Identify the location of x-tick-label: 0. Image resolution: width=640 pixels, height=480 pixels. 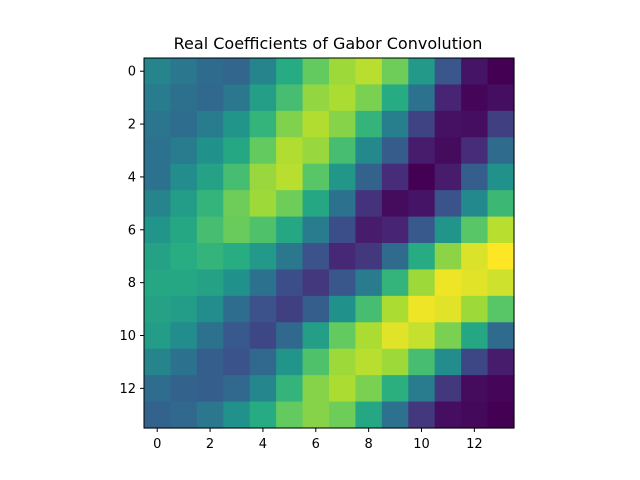
(157, 444).